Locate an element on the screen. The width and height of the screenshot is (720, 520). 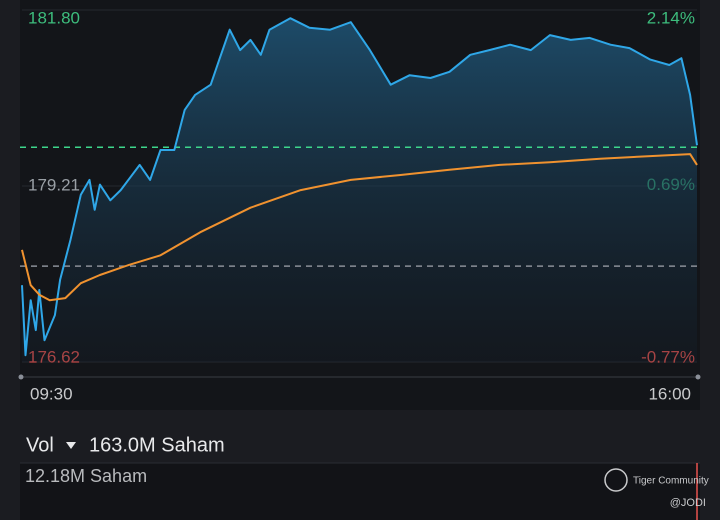
x-tick-label: 16:00 is located at coordinates (669, 393).